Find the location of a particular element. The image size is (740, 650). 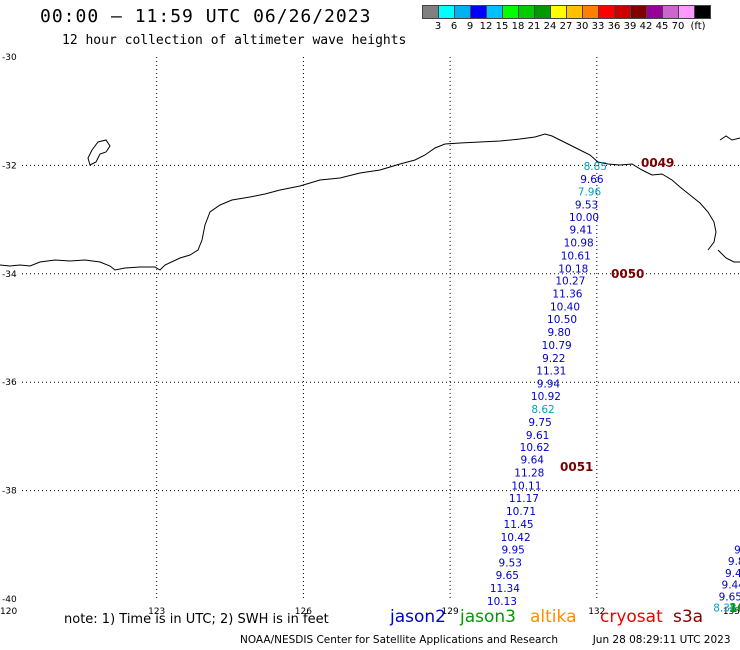

x-tick-label: 135 is located at coordinates (731, 612).